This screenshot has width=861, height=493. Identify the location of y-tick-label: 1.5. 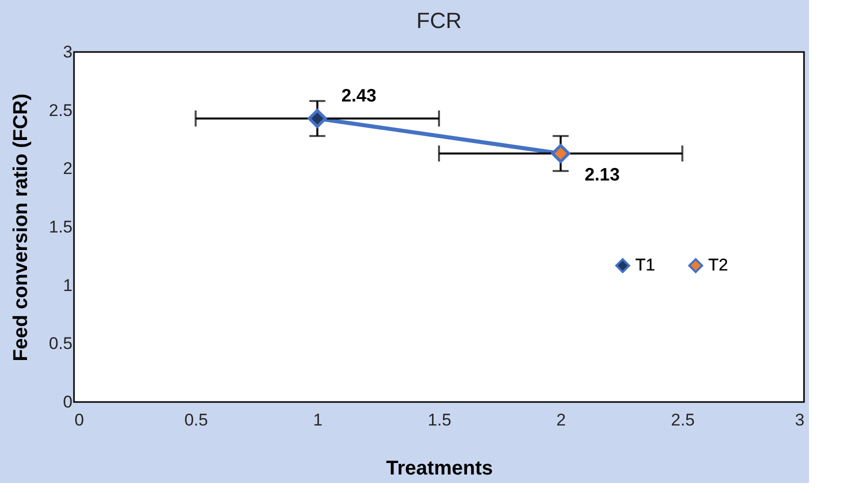
(60, 227).